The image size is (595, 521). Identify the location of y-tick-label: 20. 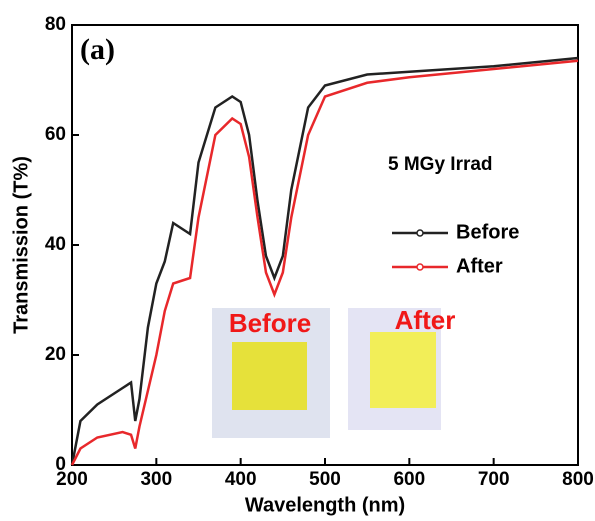
(55, 354).